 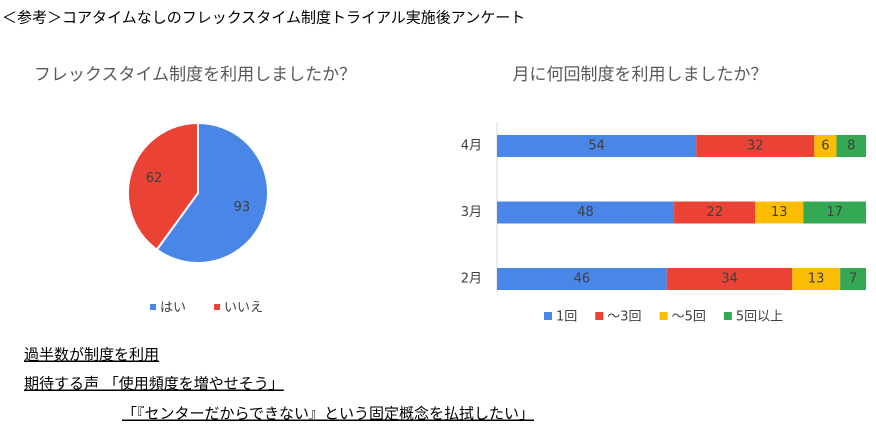 What do you see at coordinates (471, 146) in the screenshot?
I see `y-tick-label: 4月` at bounding box center [471, 146].